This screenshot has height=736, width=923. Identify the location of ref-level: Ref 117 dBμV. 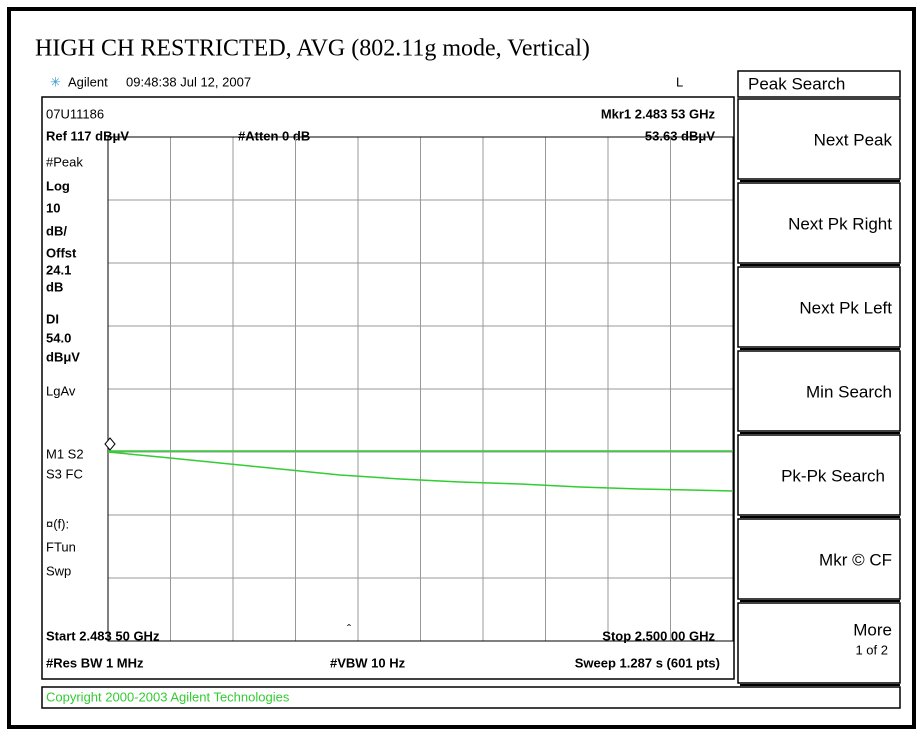
(87, 135).